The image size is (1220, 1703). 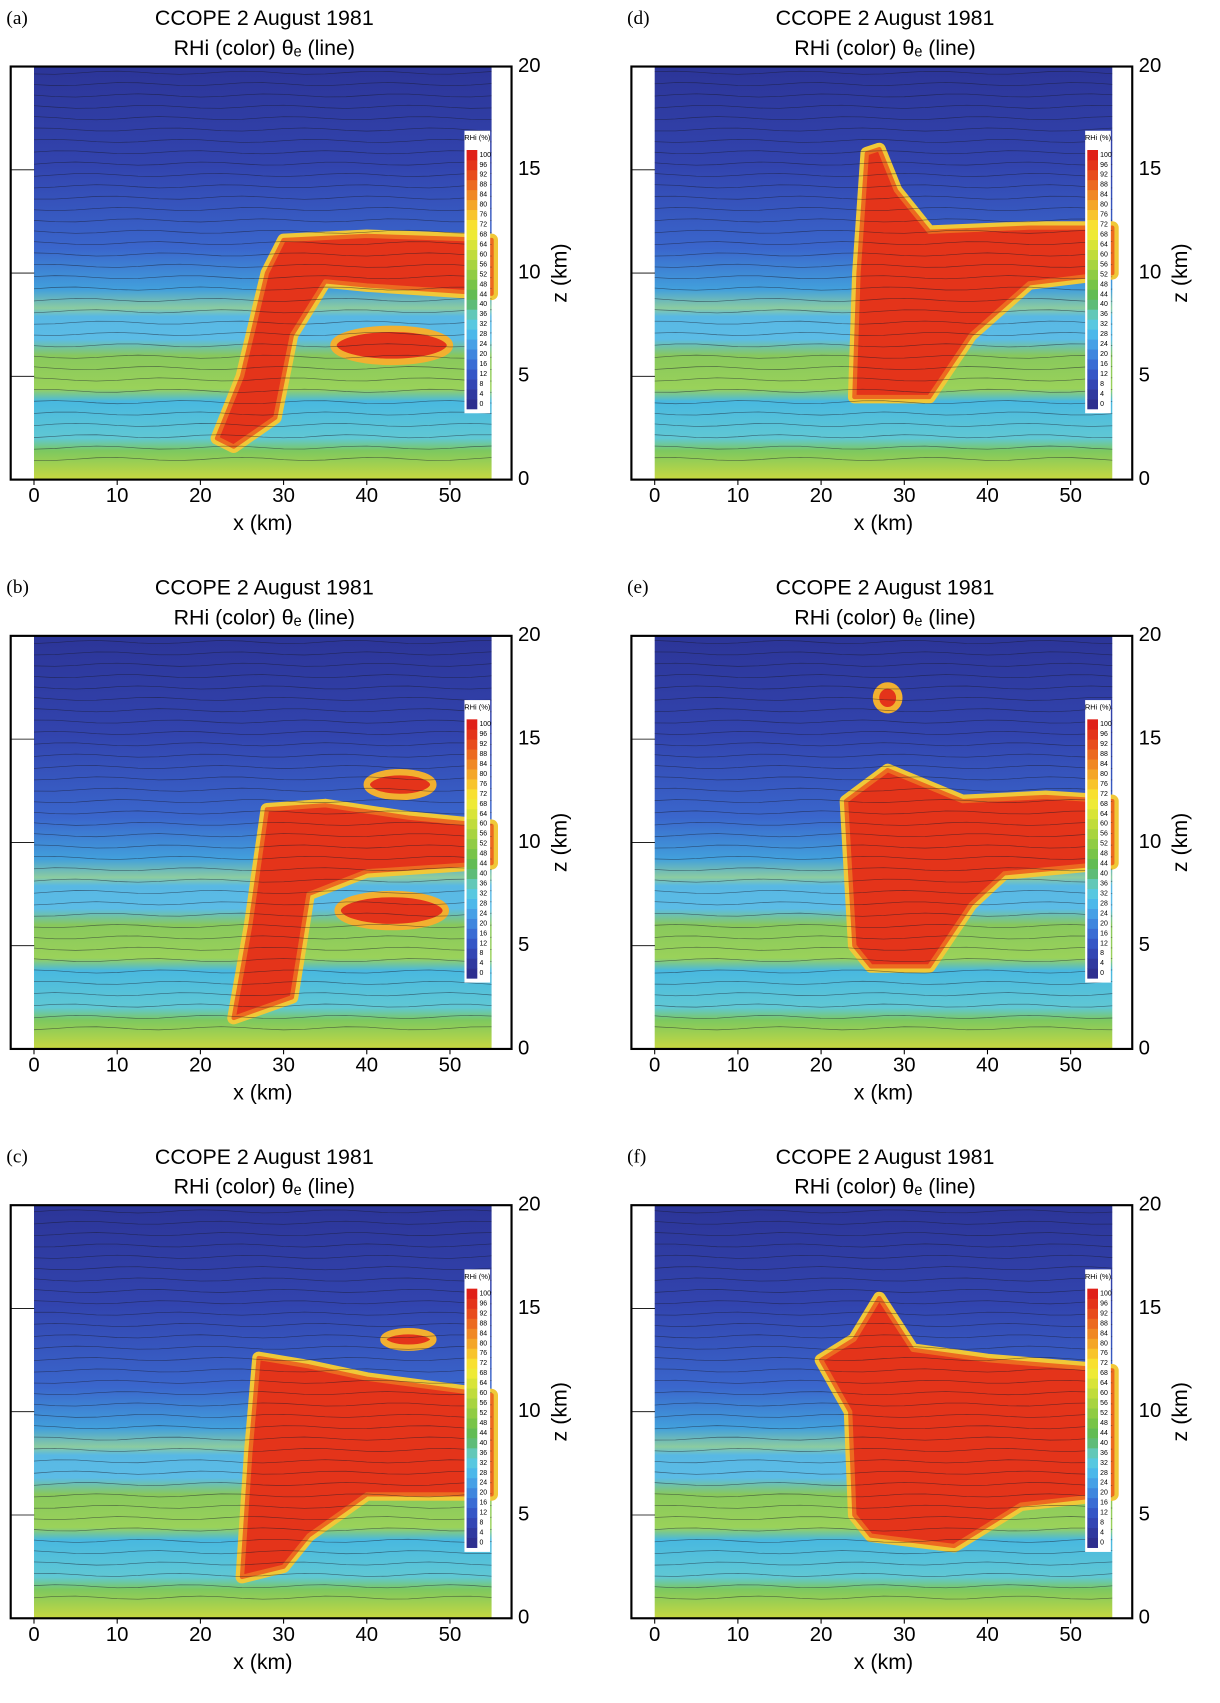 I want to click on x-tick-label: 40, so click(x=987, y=1065).